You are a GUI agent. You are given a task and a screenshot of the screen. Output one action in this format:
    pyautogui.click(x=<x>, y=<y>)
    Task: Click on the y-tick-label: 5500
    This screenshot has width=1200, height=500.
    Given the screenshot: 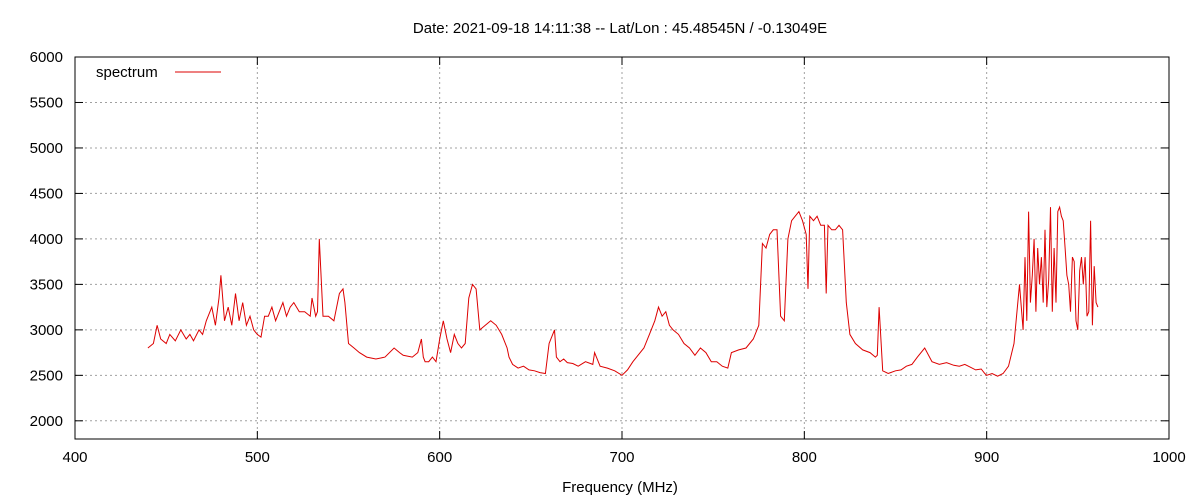 What is the action you would take?
    pyautogui.click(x=46, y=102)
    